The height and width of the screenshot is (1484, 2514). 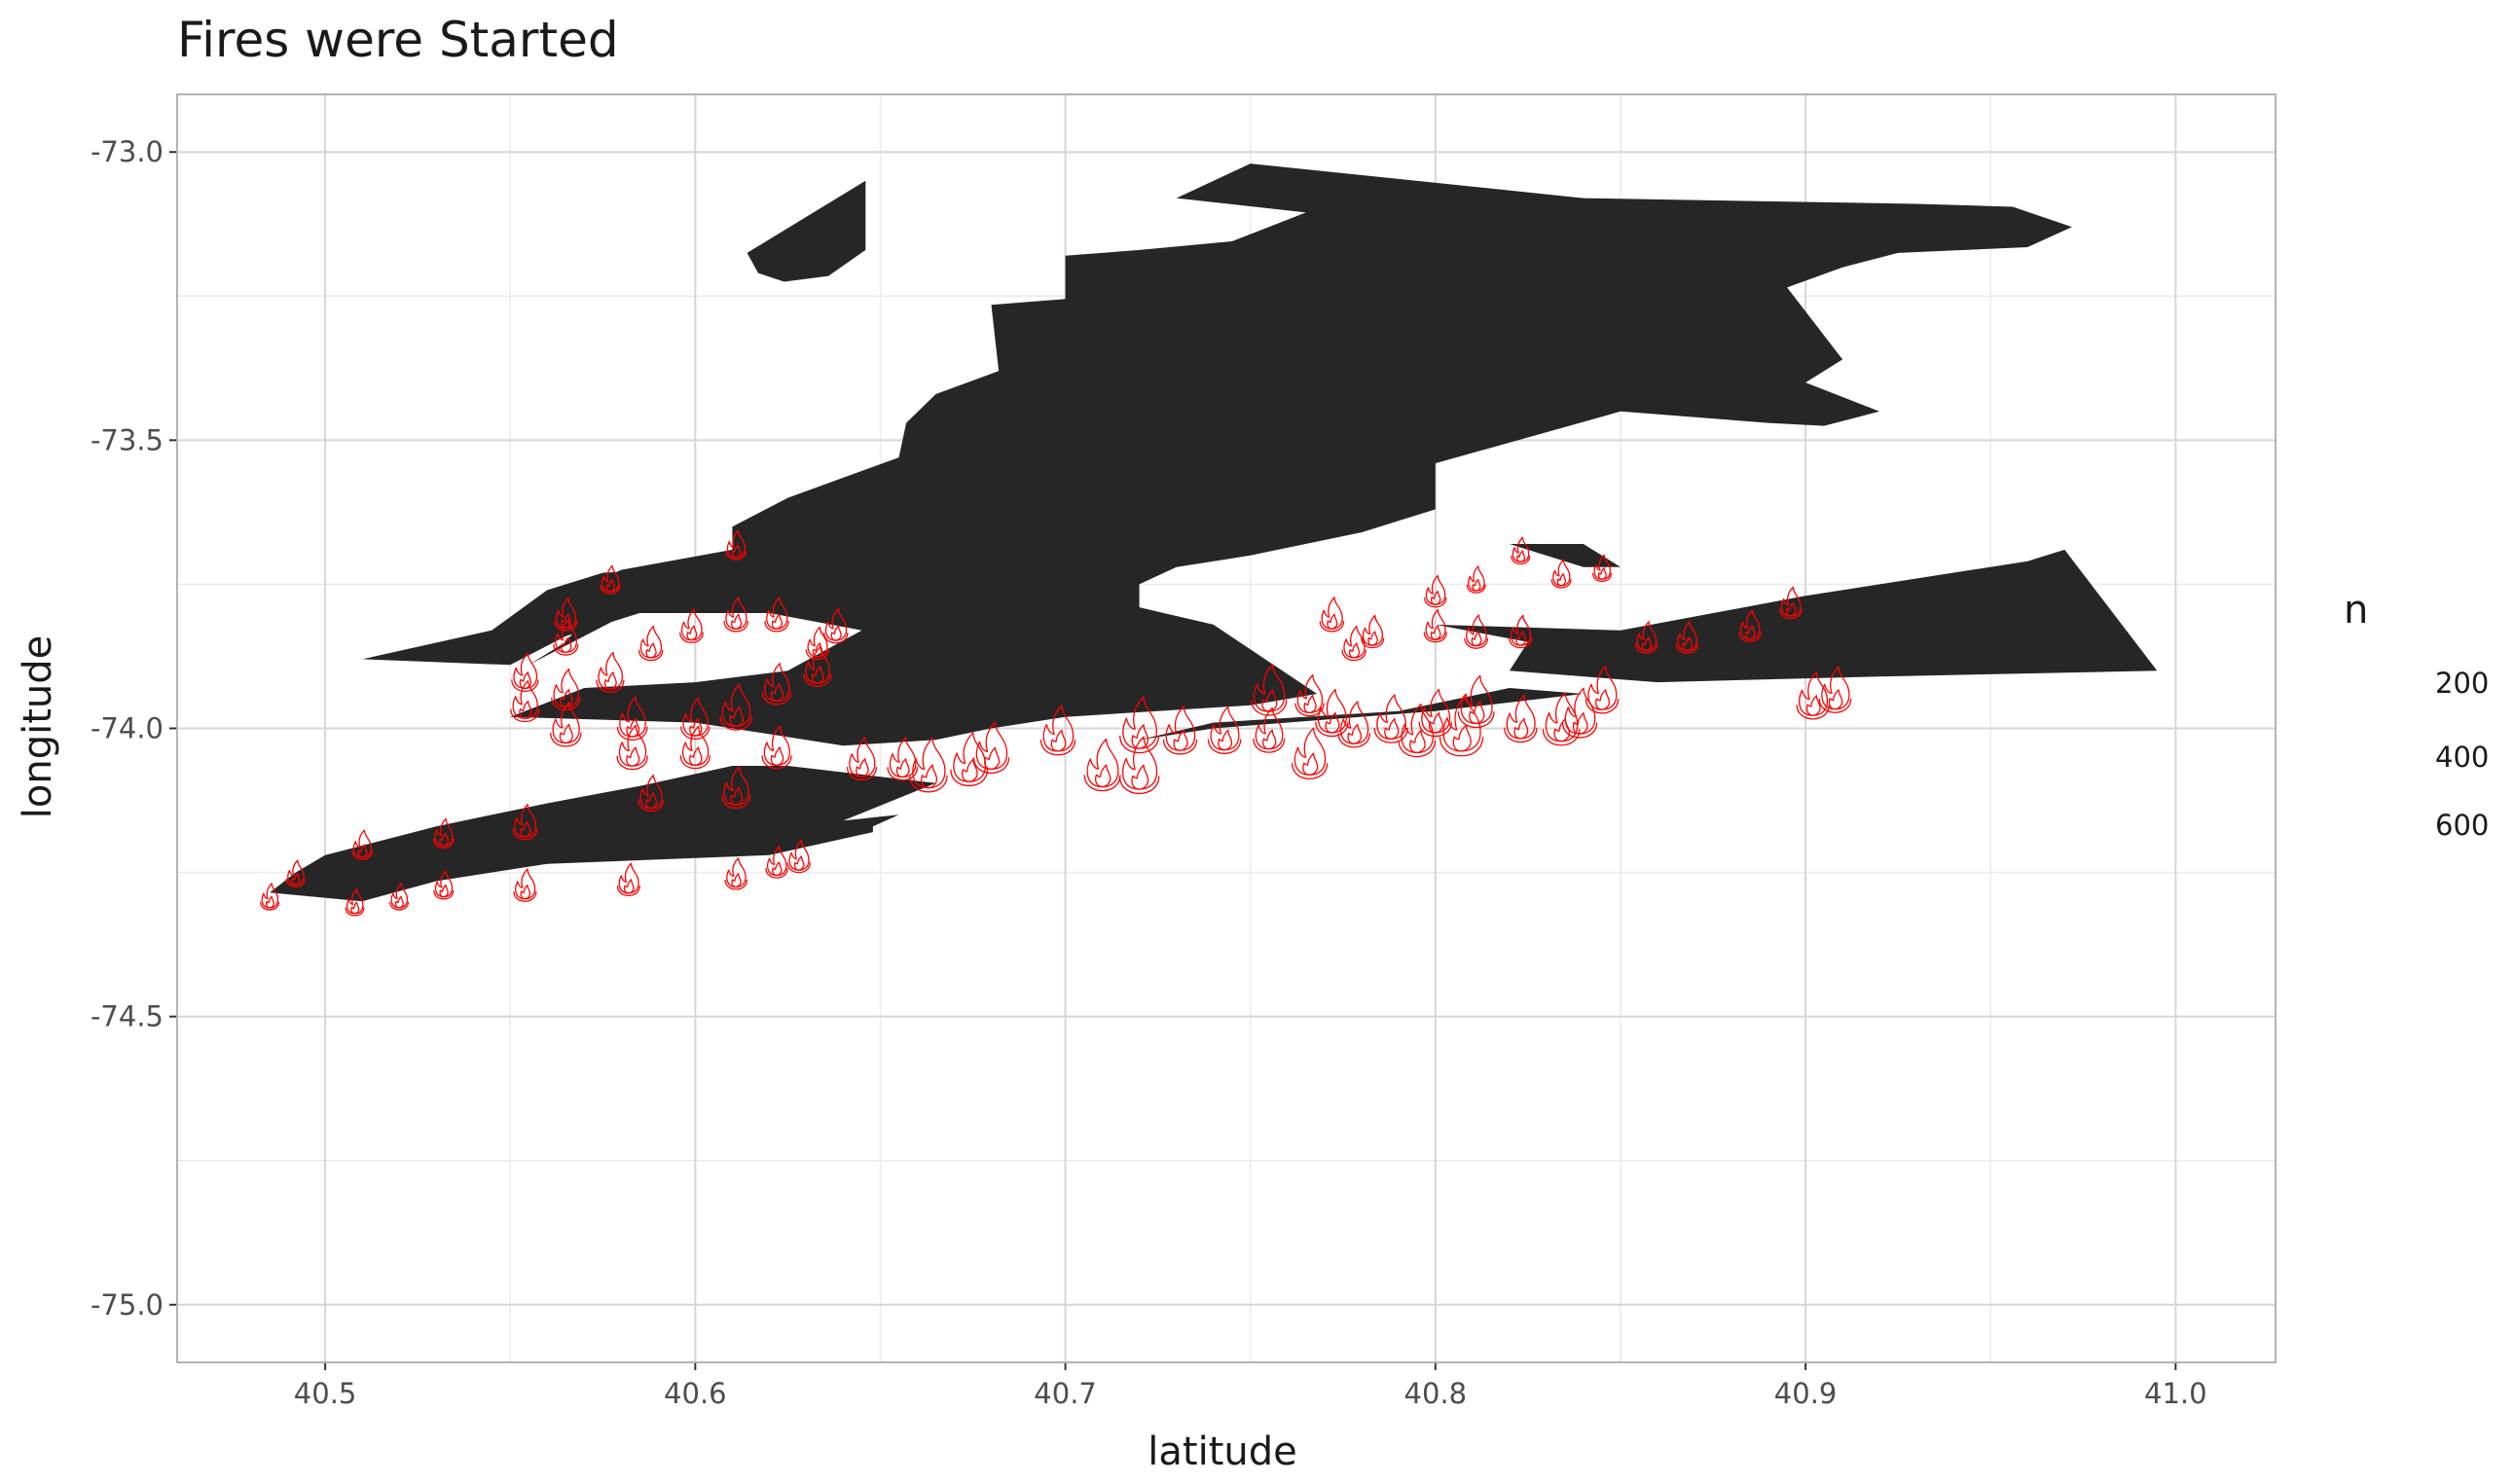 What do you see at coordinates (1436, 1394) in the screenshot?
I see `x-tick-label: 40.8` at bounding box center [1436, 1394].